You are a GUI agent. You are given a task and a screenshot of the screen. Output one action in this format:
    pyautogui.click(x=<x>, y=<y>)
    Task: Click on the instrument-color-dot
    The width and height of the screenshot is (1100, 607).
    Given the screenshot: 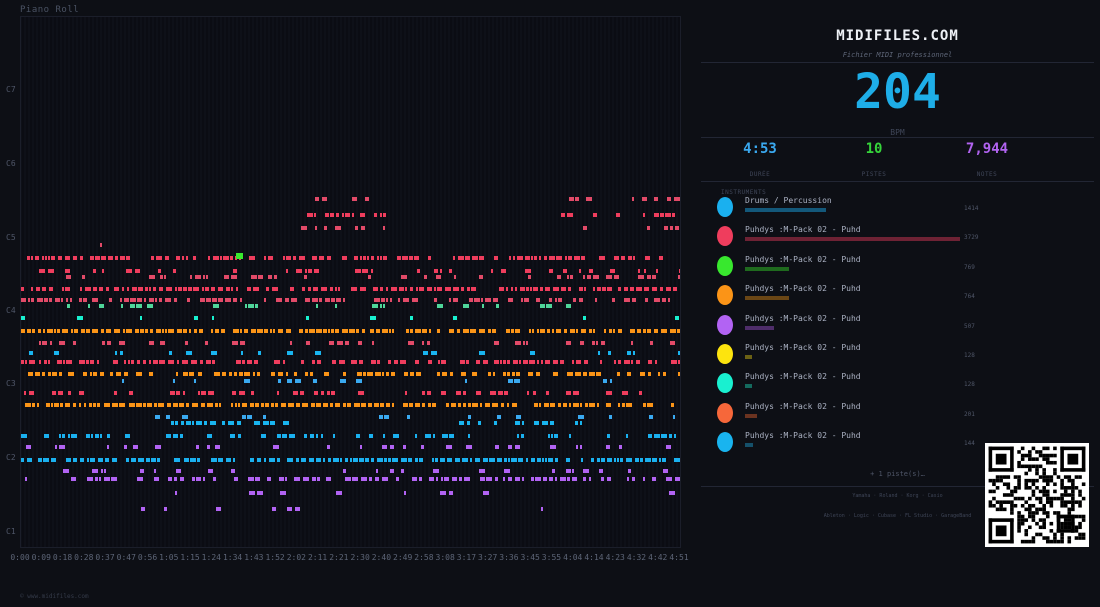 What is the action you would take?
    pyautogui.click(x=725, y=383)
    